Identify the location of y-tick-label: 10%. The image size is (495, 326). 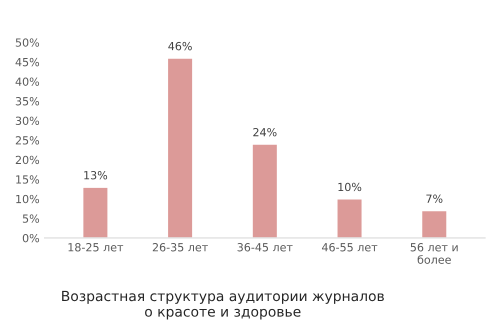
(28, 199).